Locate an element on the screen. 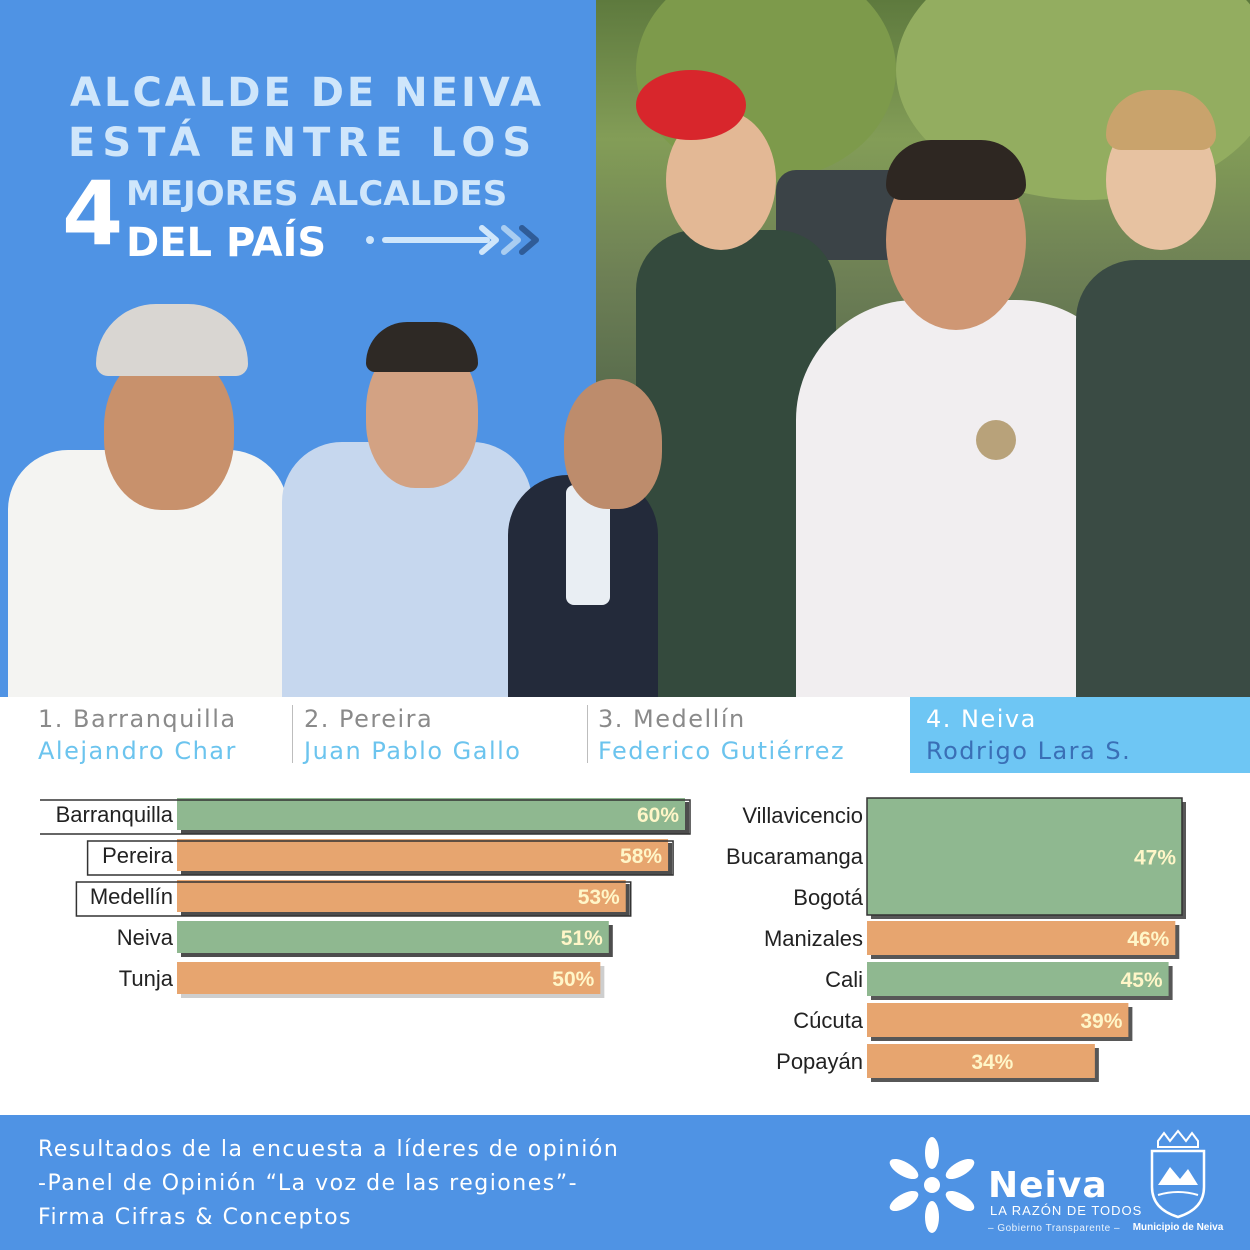 The width and height of the screenshot is (1250, 1250). mayor-photo-pereira is located at coordinates (407, 504).